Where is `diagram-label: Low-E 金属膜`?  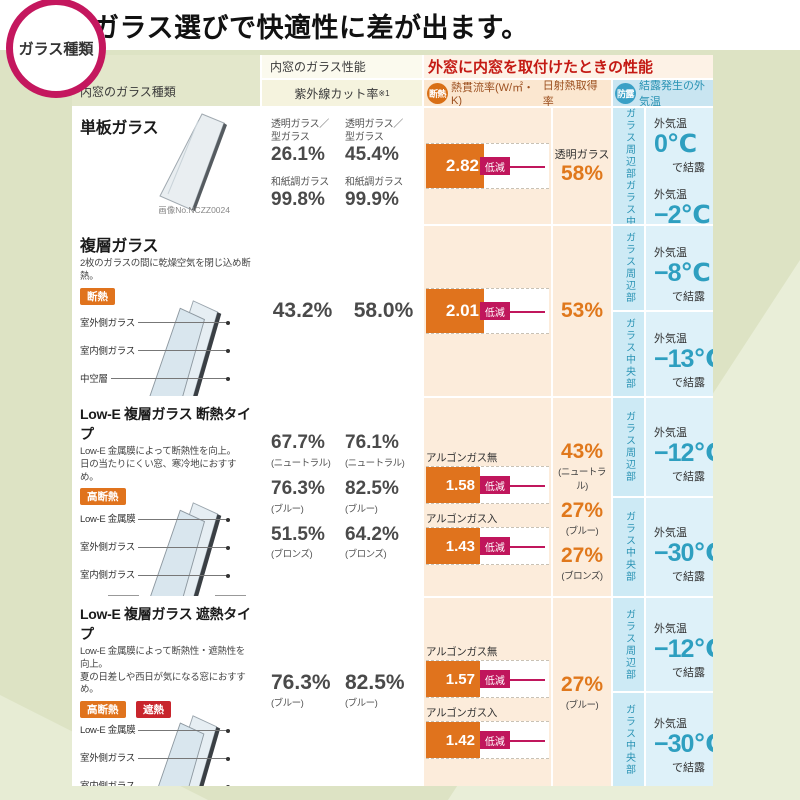
diagram-label: Low-E 金属膜 is located at coordinates (108, 731).